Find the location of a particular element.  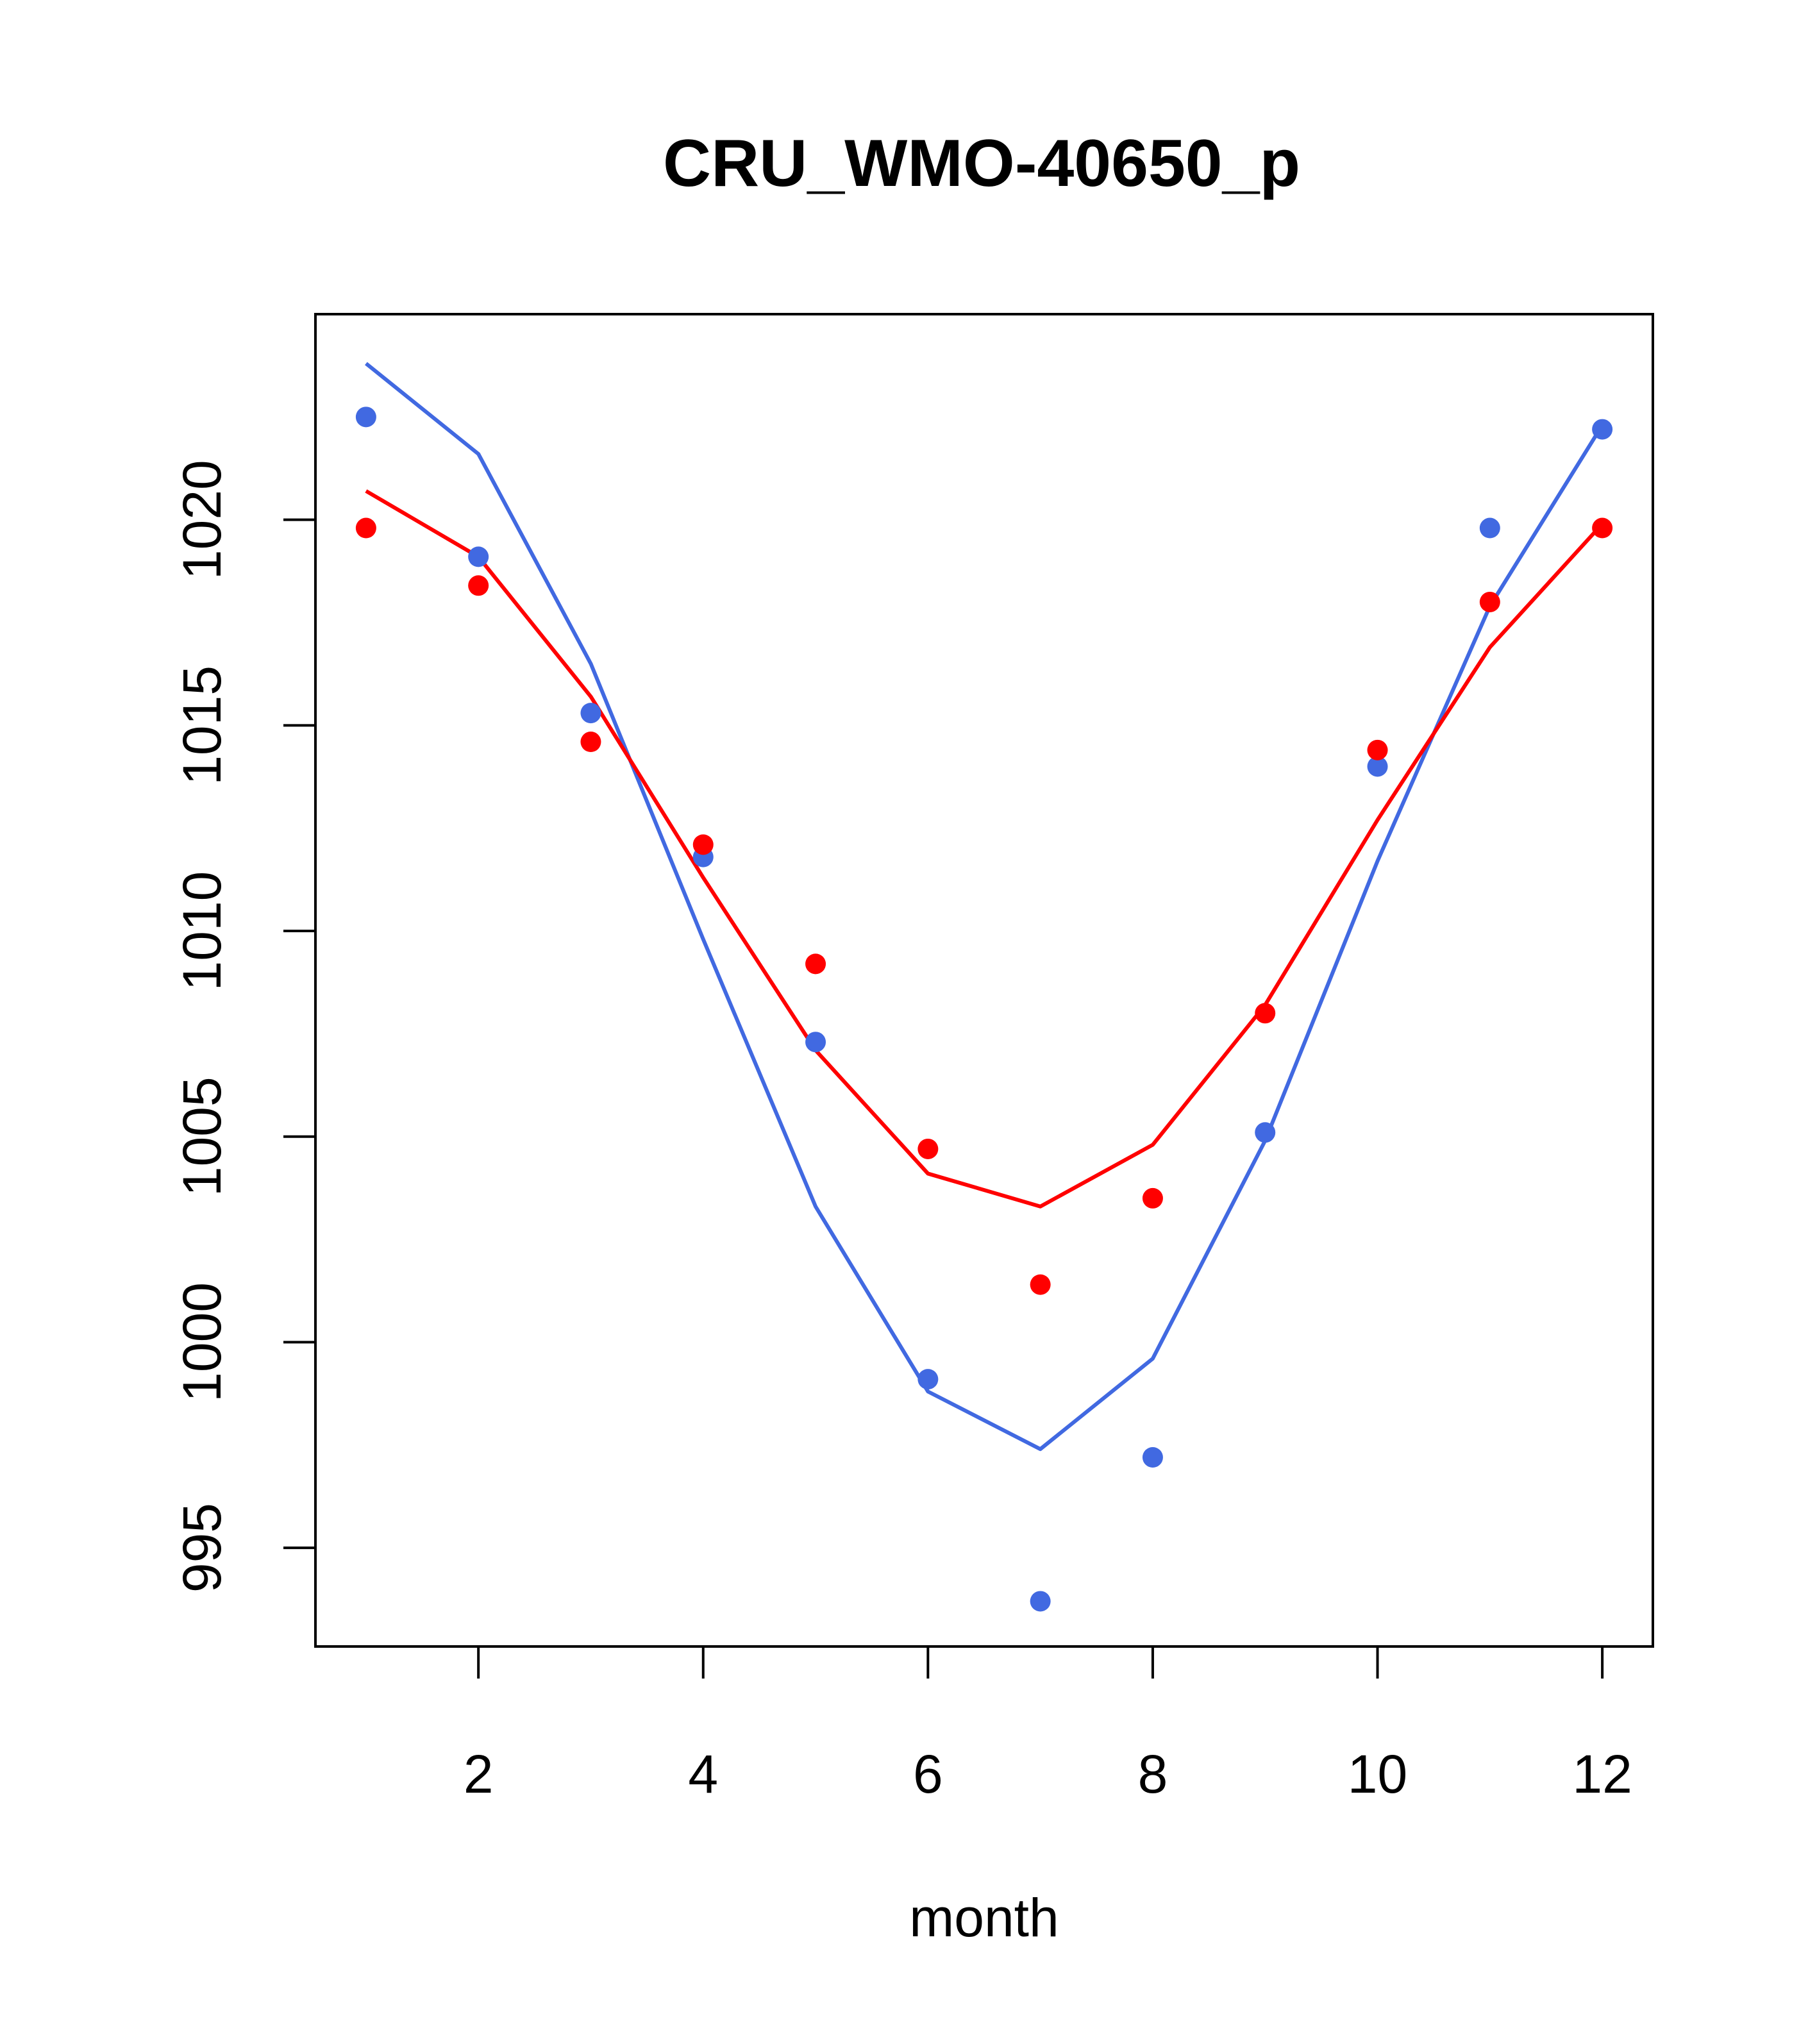

x-tick-label: 12 is located at coordinates (1602, 1774).